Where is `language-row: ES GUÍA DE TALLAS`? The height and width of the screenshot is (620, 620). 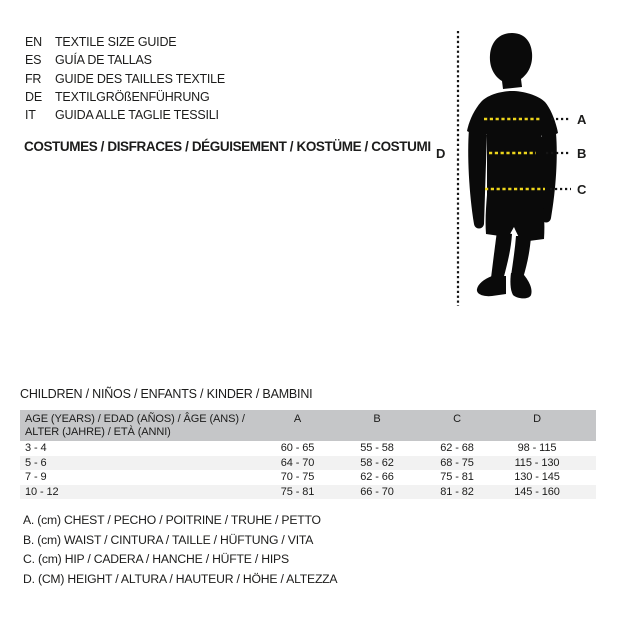 language-row: ES GUÍA DE TALLAS is located at coordinates (125, 60).